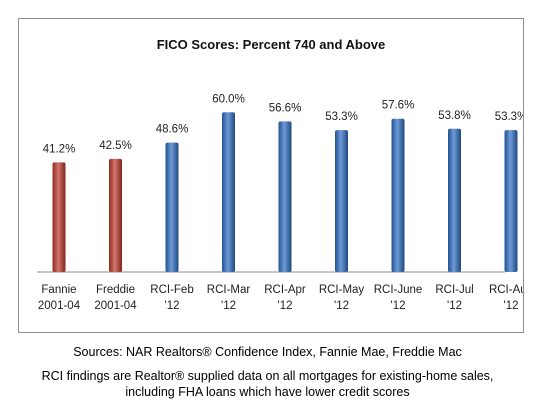 This screenshot has height=412, width=535. What do you see at coordinates (398, 106) in the screenshot?
I see `value-label: 57.6%` at bounding box center [398, 106].